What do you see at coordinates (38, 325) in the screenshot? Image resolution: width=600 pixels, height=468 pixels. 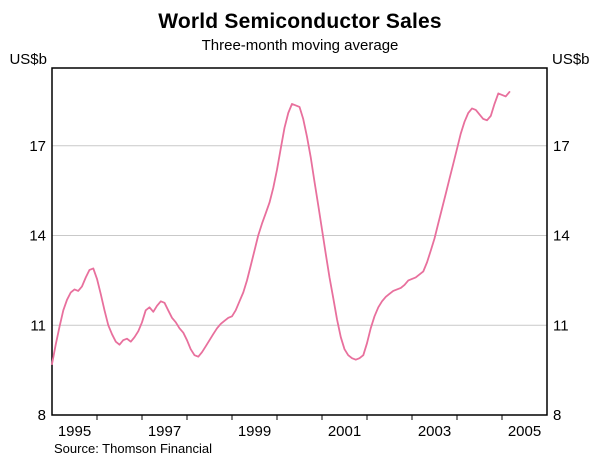 I see `y-tick-label-left: 11` at bounding box center [38, 325].